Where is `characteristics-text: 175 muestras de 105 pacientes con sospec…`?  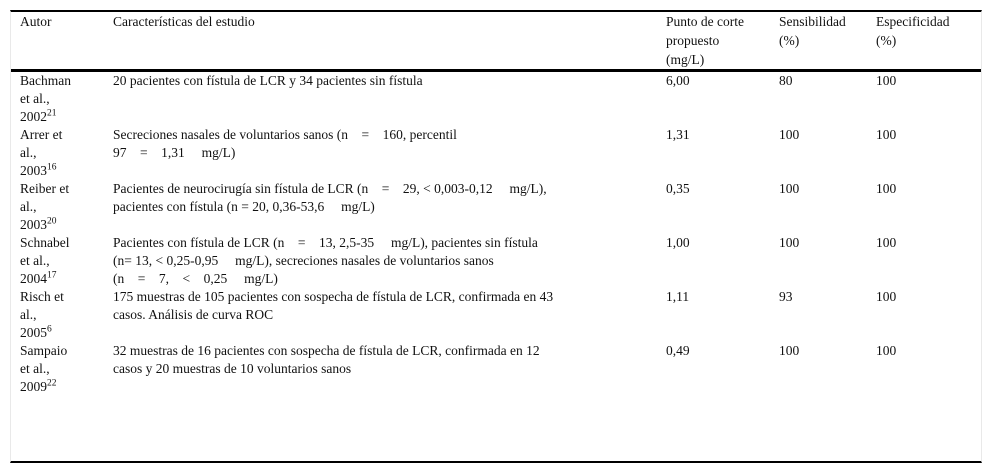
characteristics-text: 175 muestras de 105 pacientes con sospec… is located at coordinates (333, 305).